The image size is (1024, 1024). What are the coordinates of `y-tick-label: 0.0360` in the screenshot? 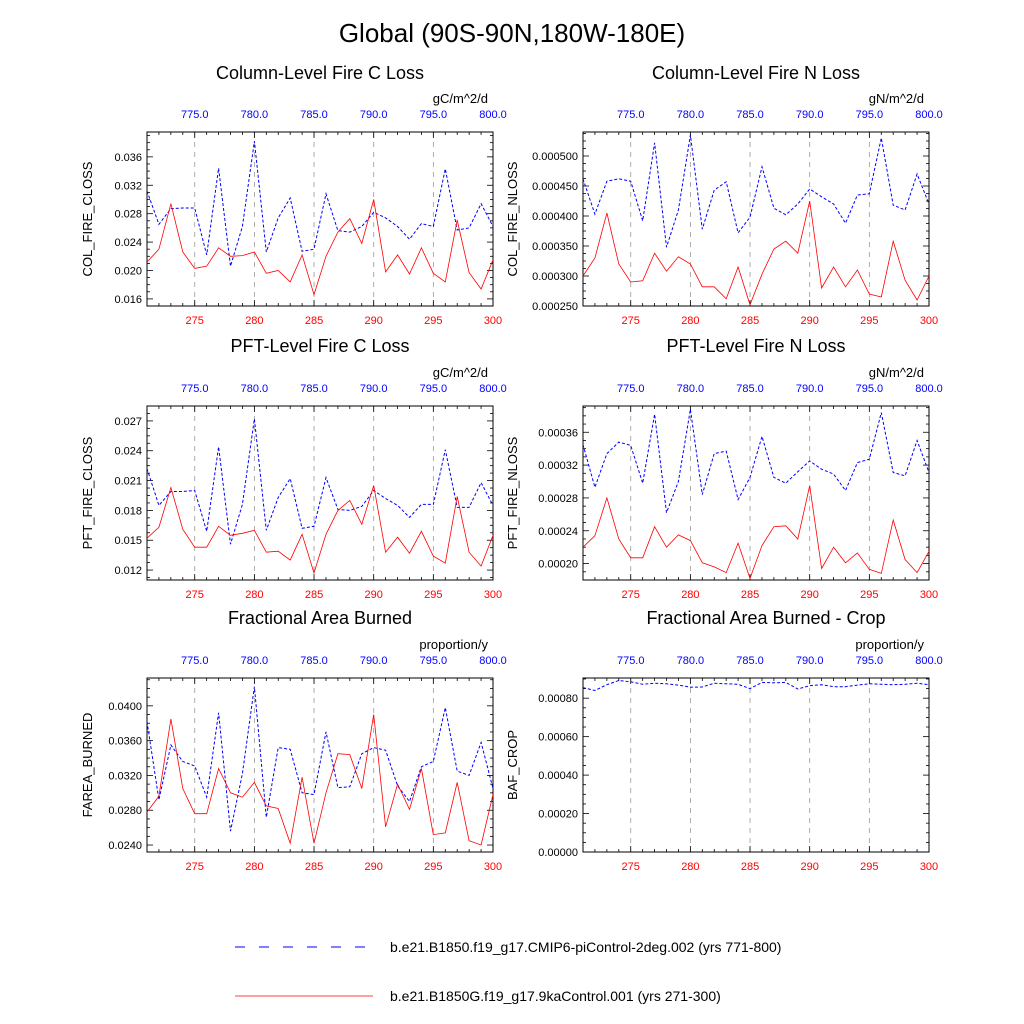 It's located at (125, 742).